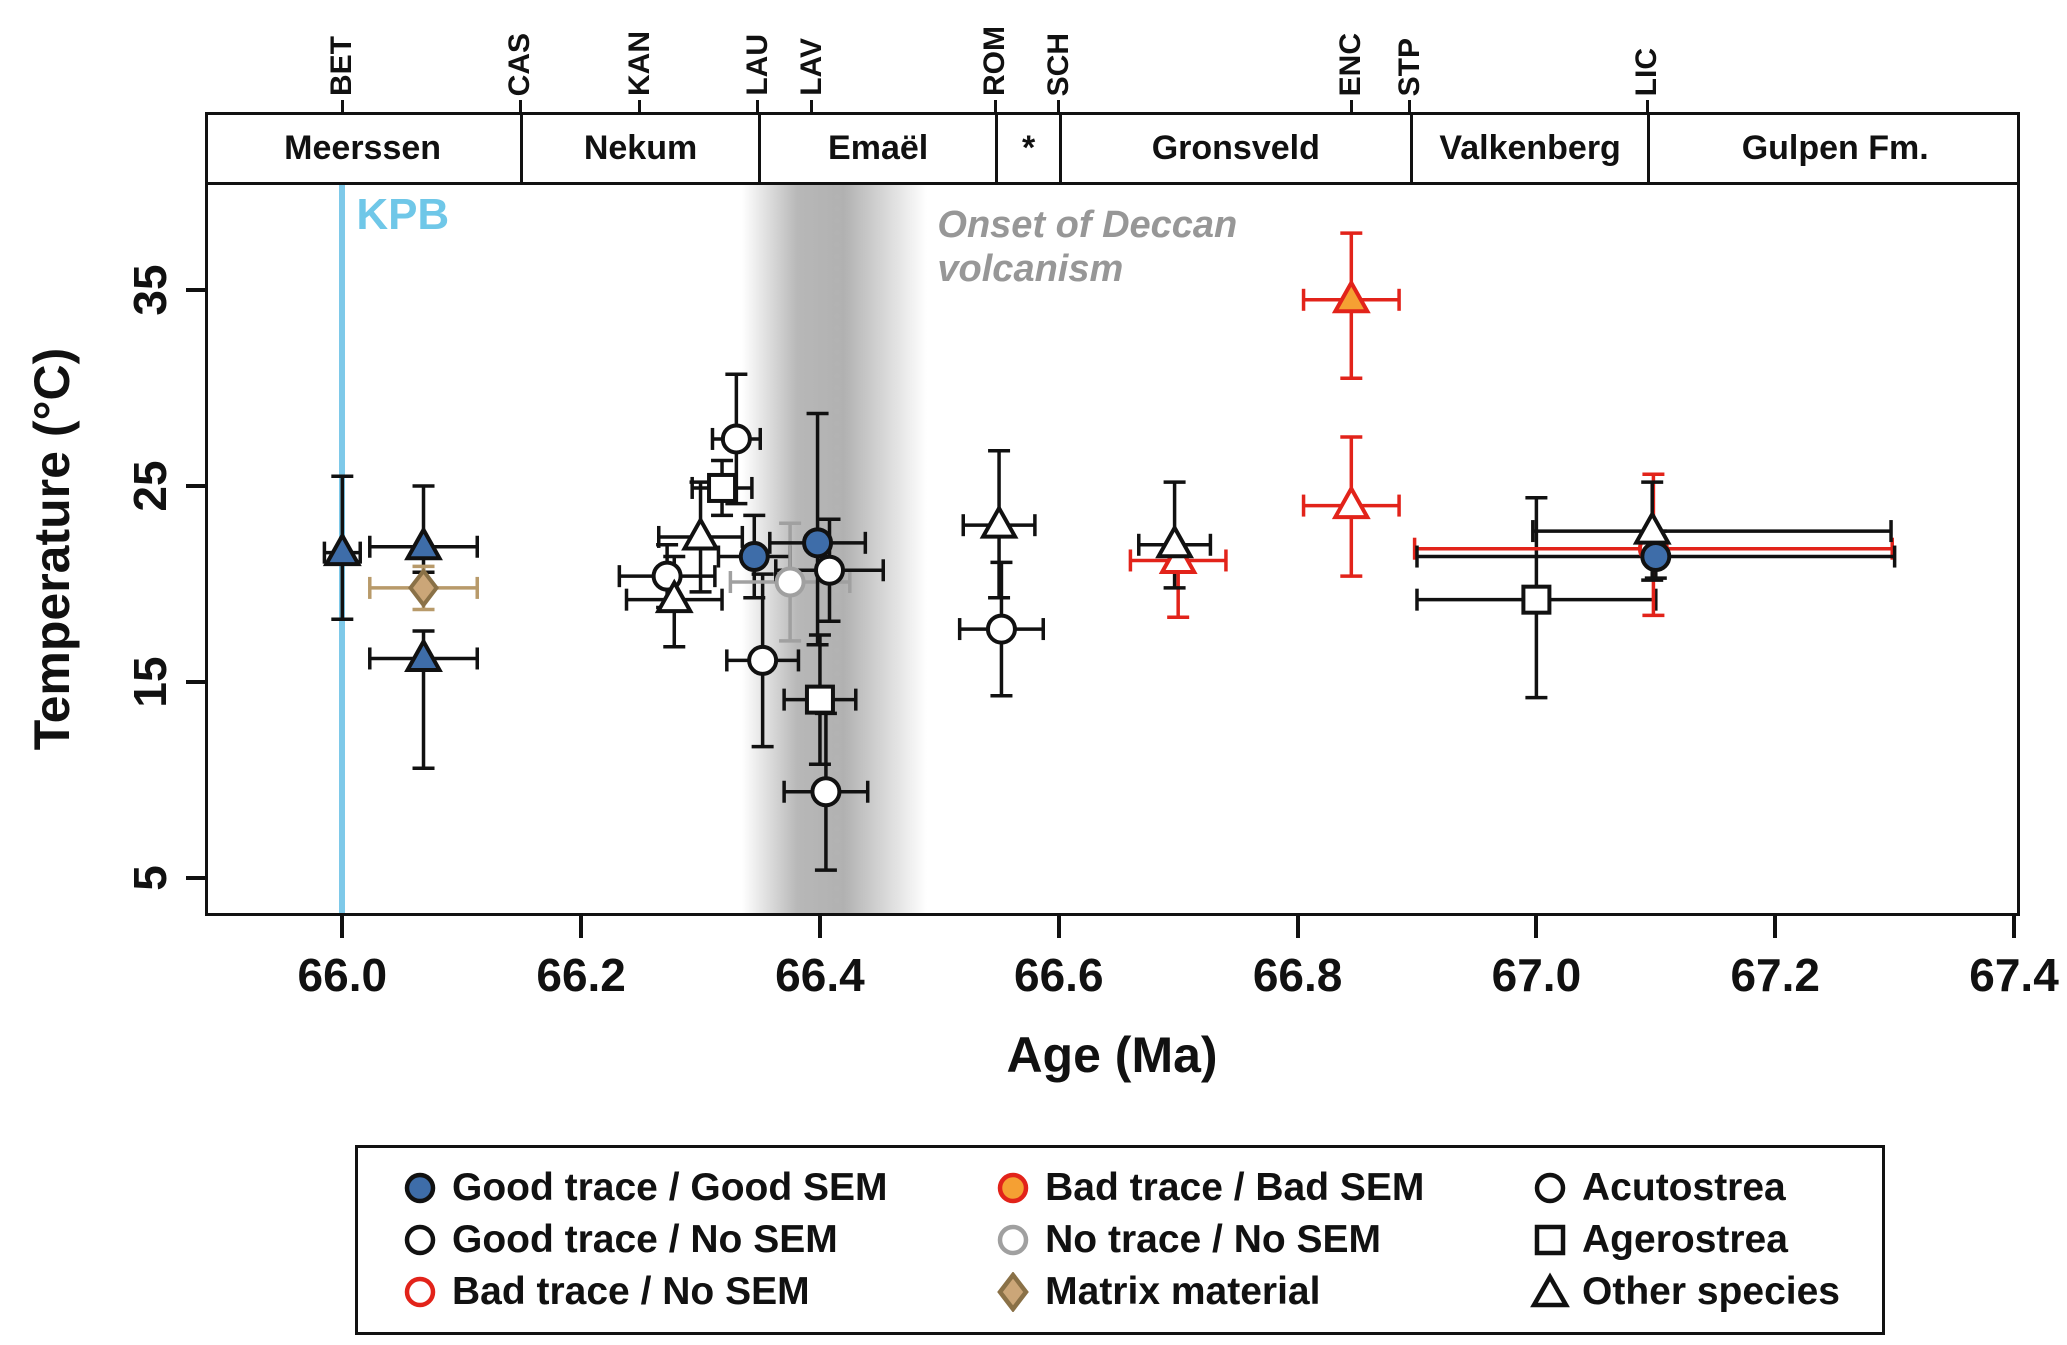  What do you see at coordinates (1409, 66) in the screenshot?
I see `top-axis-label-stp: STP` at bounding box center [1409, 66].